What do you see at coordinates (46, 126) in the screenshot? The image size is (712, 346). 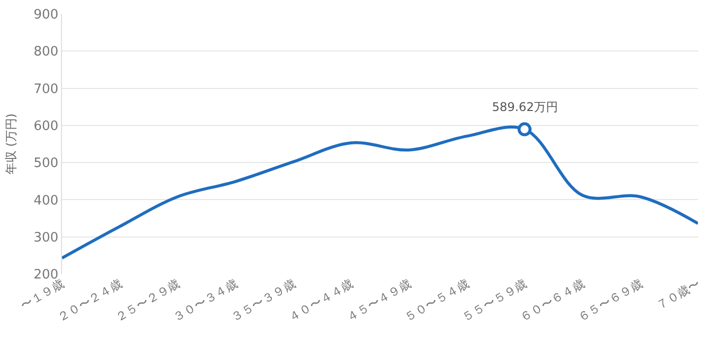 I see `y-tick-label: 600` at bounding box center [46, 126].